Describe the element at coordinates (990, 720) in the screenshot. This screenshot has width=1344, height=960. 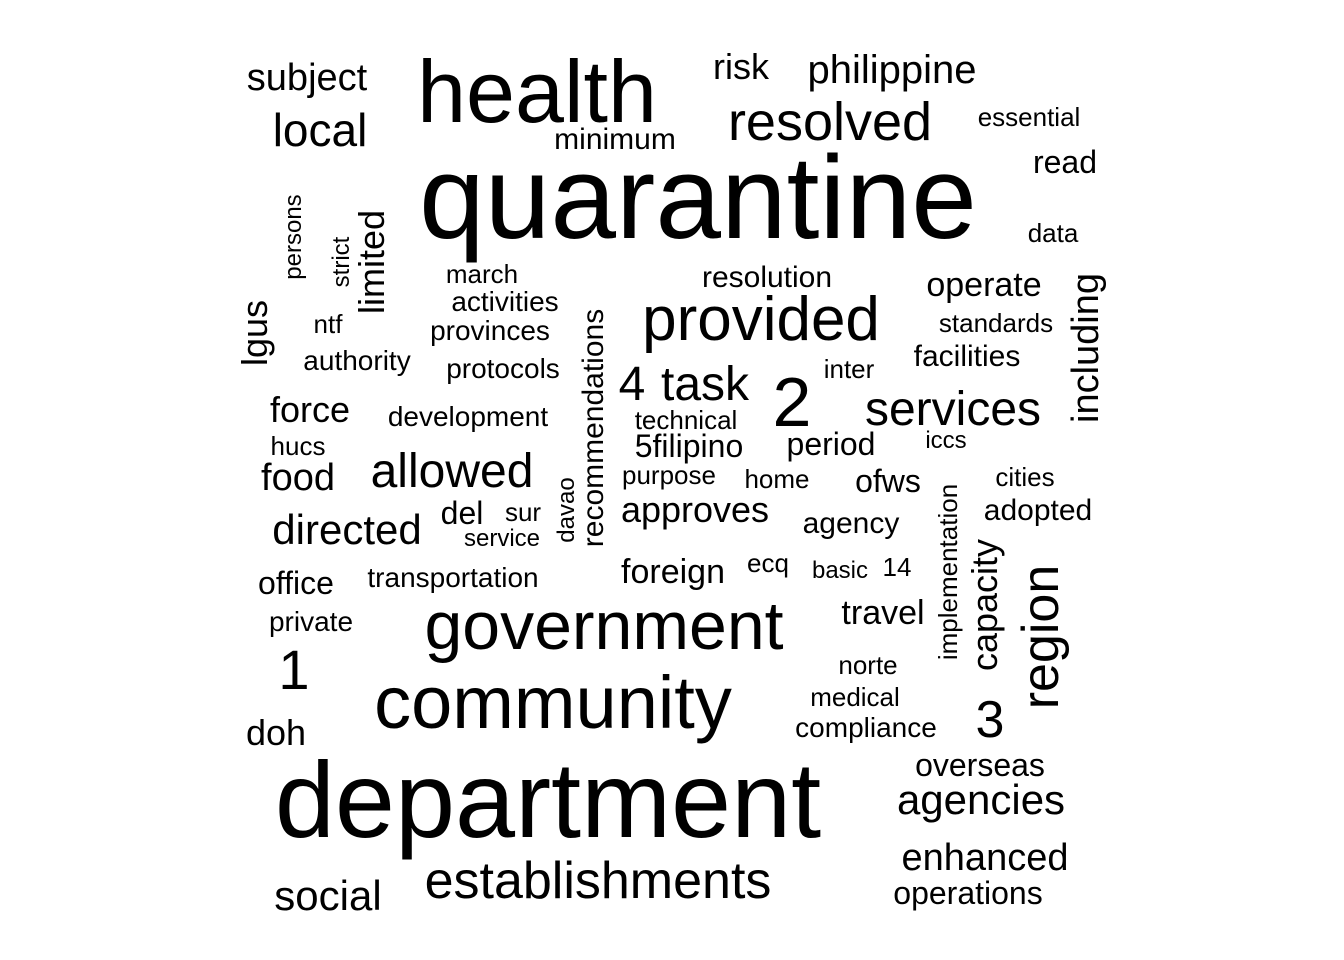
I see `word-3: 3` at that location.